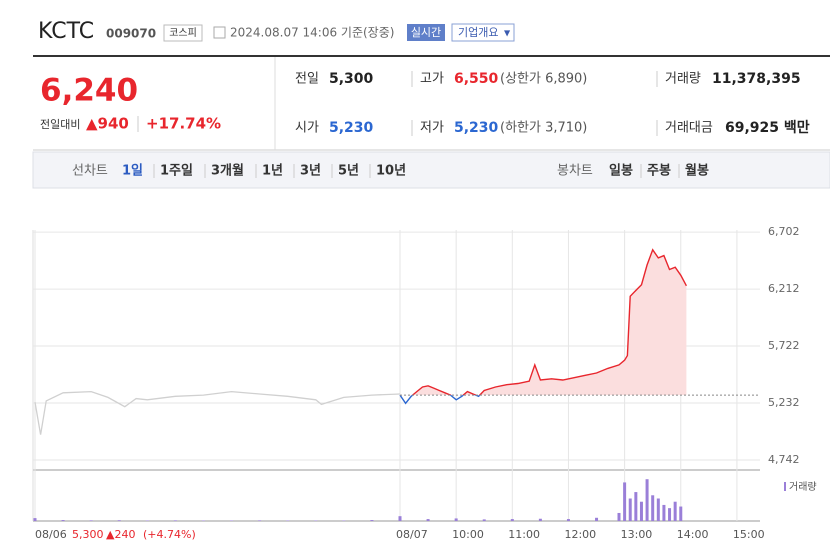 The height and width of the screenshot is (558, 830). I want to click on info-value: 11,378,395, so click(756, 79).